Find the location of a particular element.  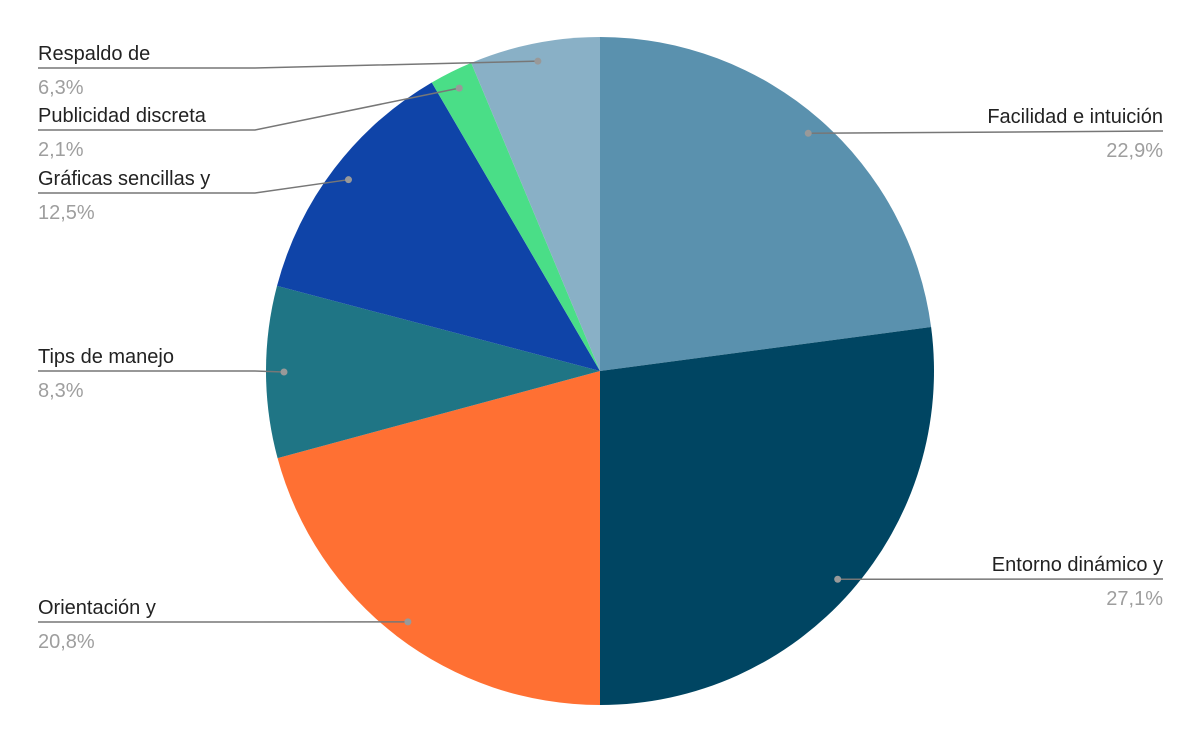

value-label: 27,1% is located at coordinates (1134, 599).